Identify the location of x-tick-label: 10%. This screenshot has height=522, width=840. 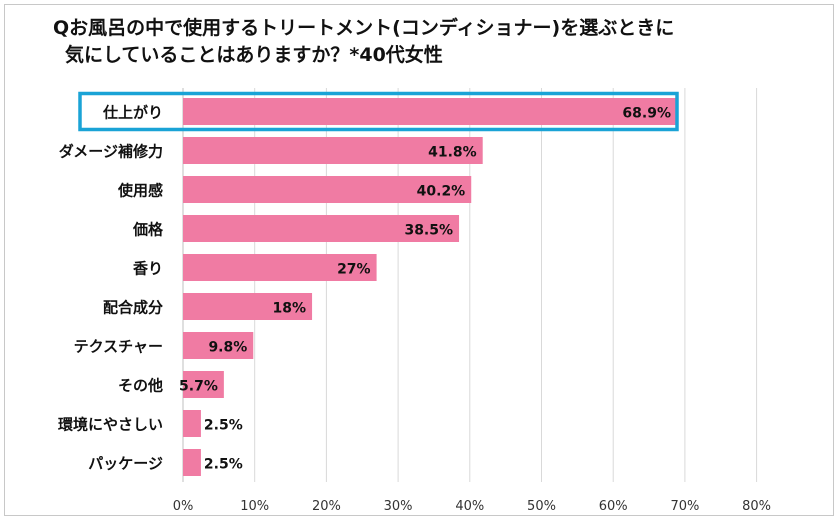
(254, 506).